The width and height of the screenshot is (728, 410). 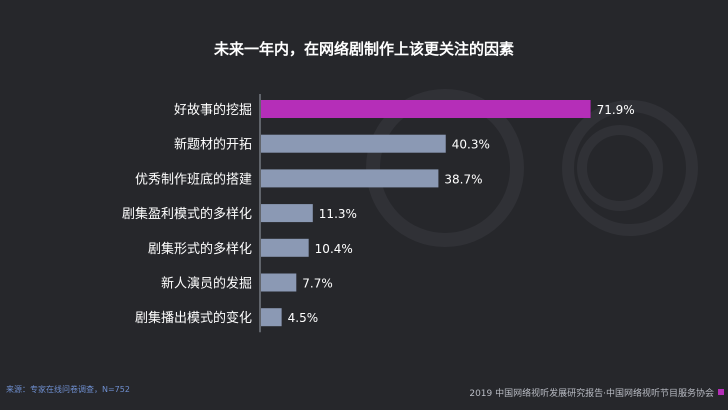 What do you see at coordinates (591, 394) in the screenshot?
I see `footer-text: 2019 中国网络视听发展研究报告·中国网络视听节目服务协会` at bounding box center [591, 394].